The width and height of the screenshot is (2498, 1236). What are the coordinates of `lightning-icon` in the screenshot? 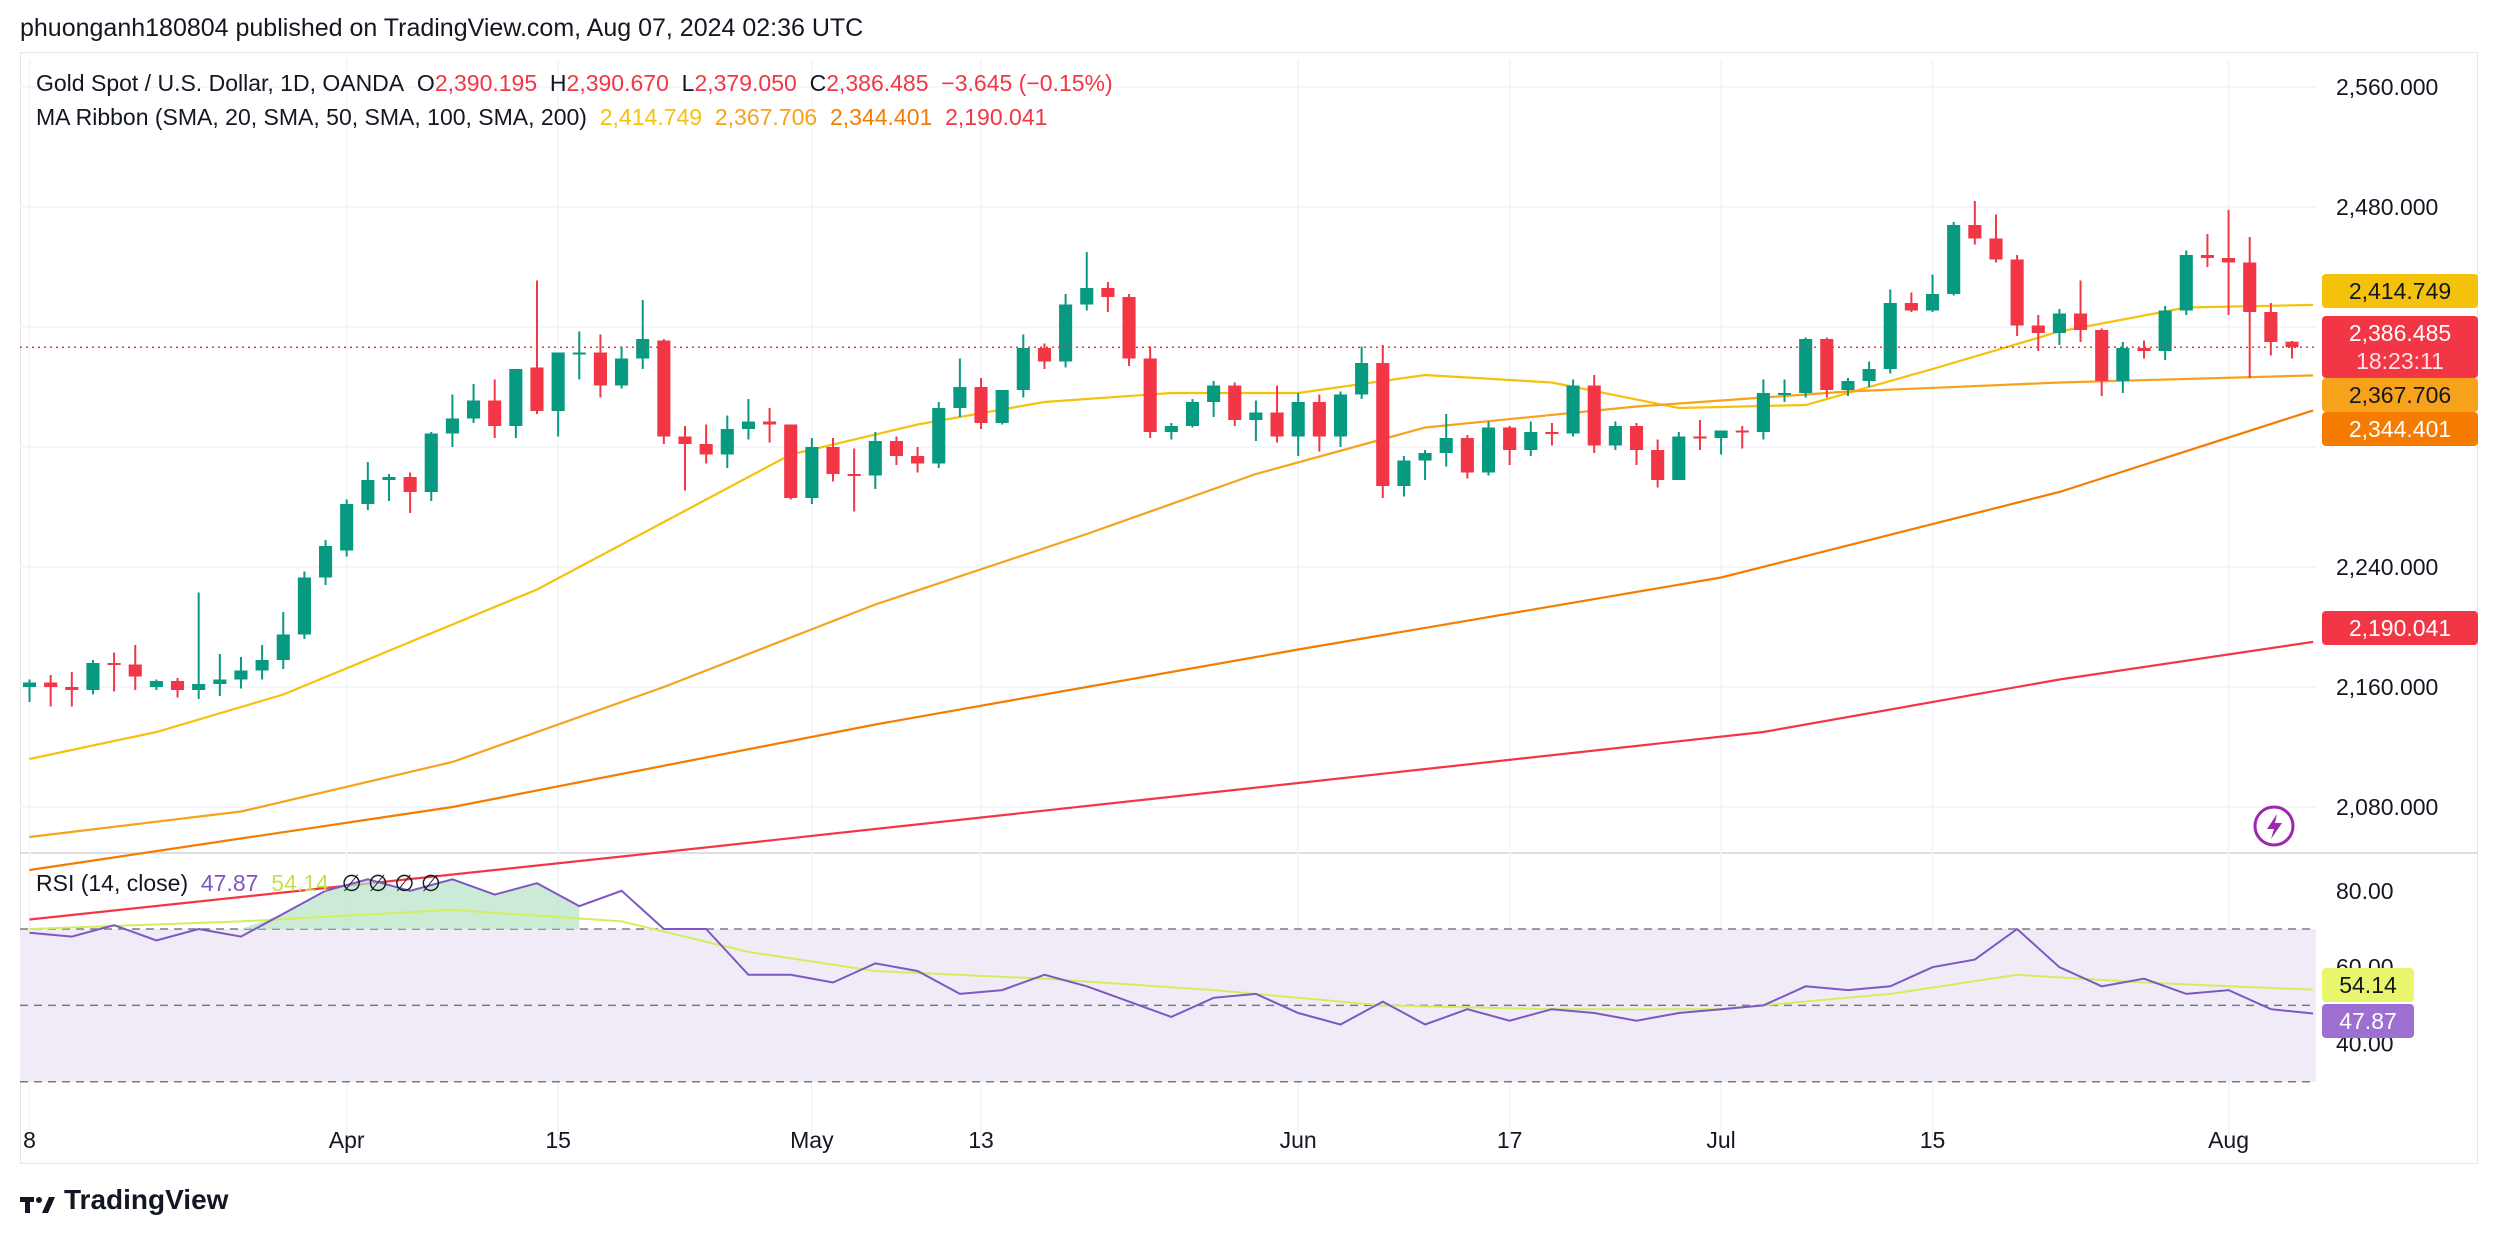 It's located at (2274, 826).